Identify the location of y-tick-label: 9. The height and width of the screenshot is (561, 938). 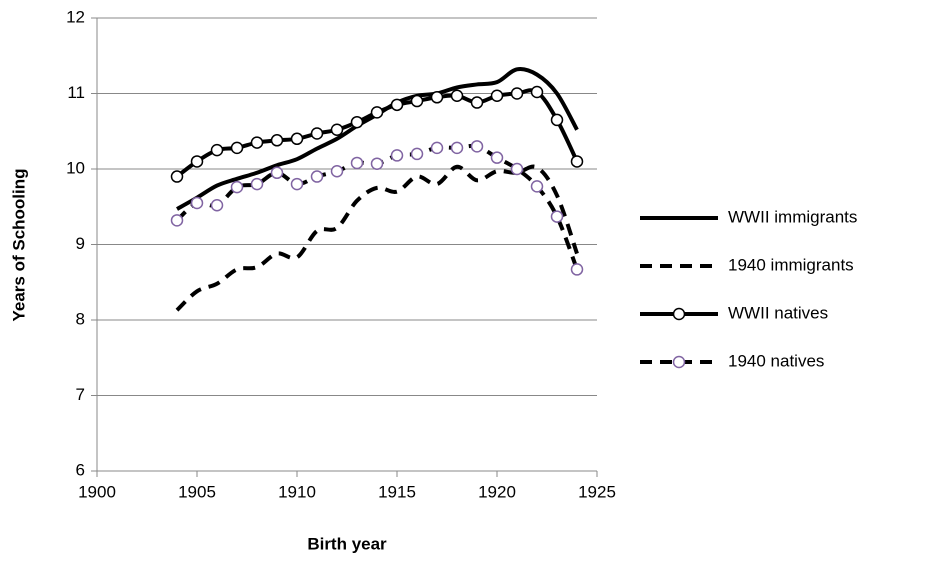
(80, 243).